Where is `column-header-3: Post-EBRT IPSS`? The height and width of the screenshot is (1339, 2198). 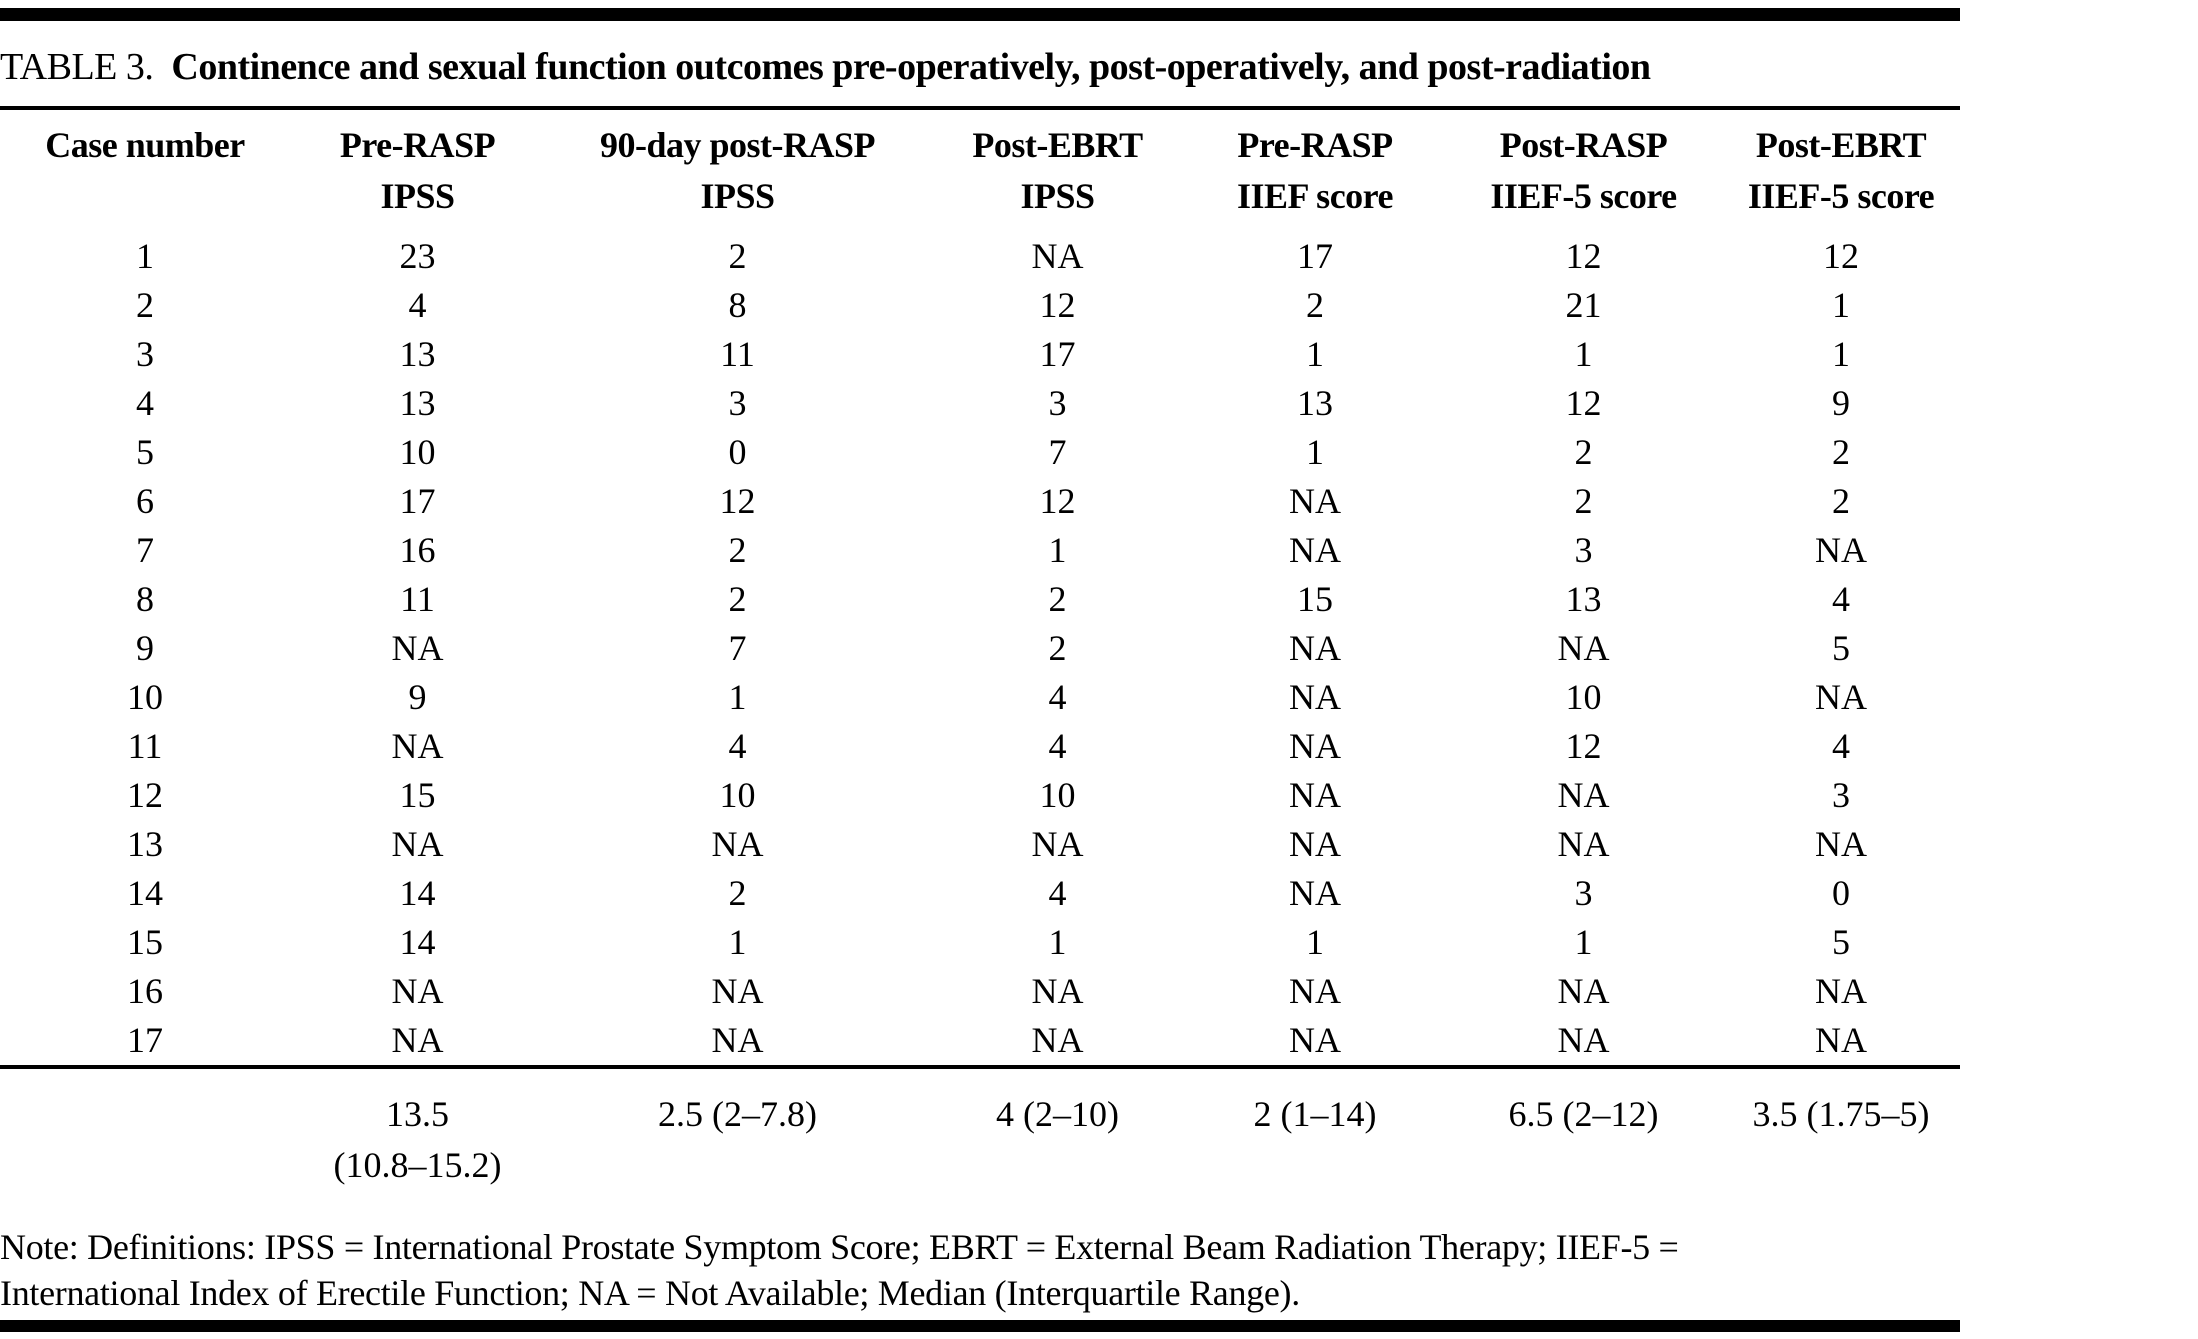 column-header-3: Post-EBRT IPSS is located at coordinates (1057, 171).